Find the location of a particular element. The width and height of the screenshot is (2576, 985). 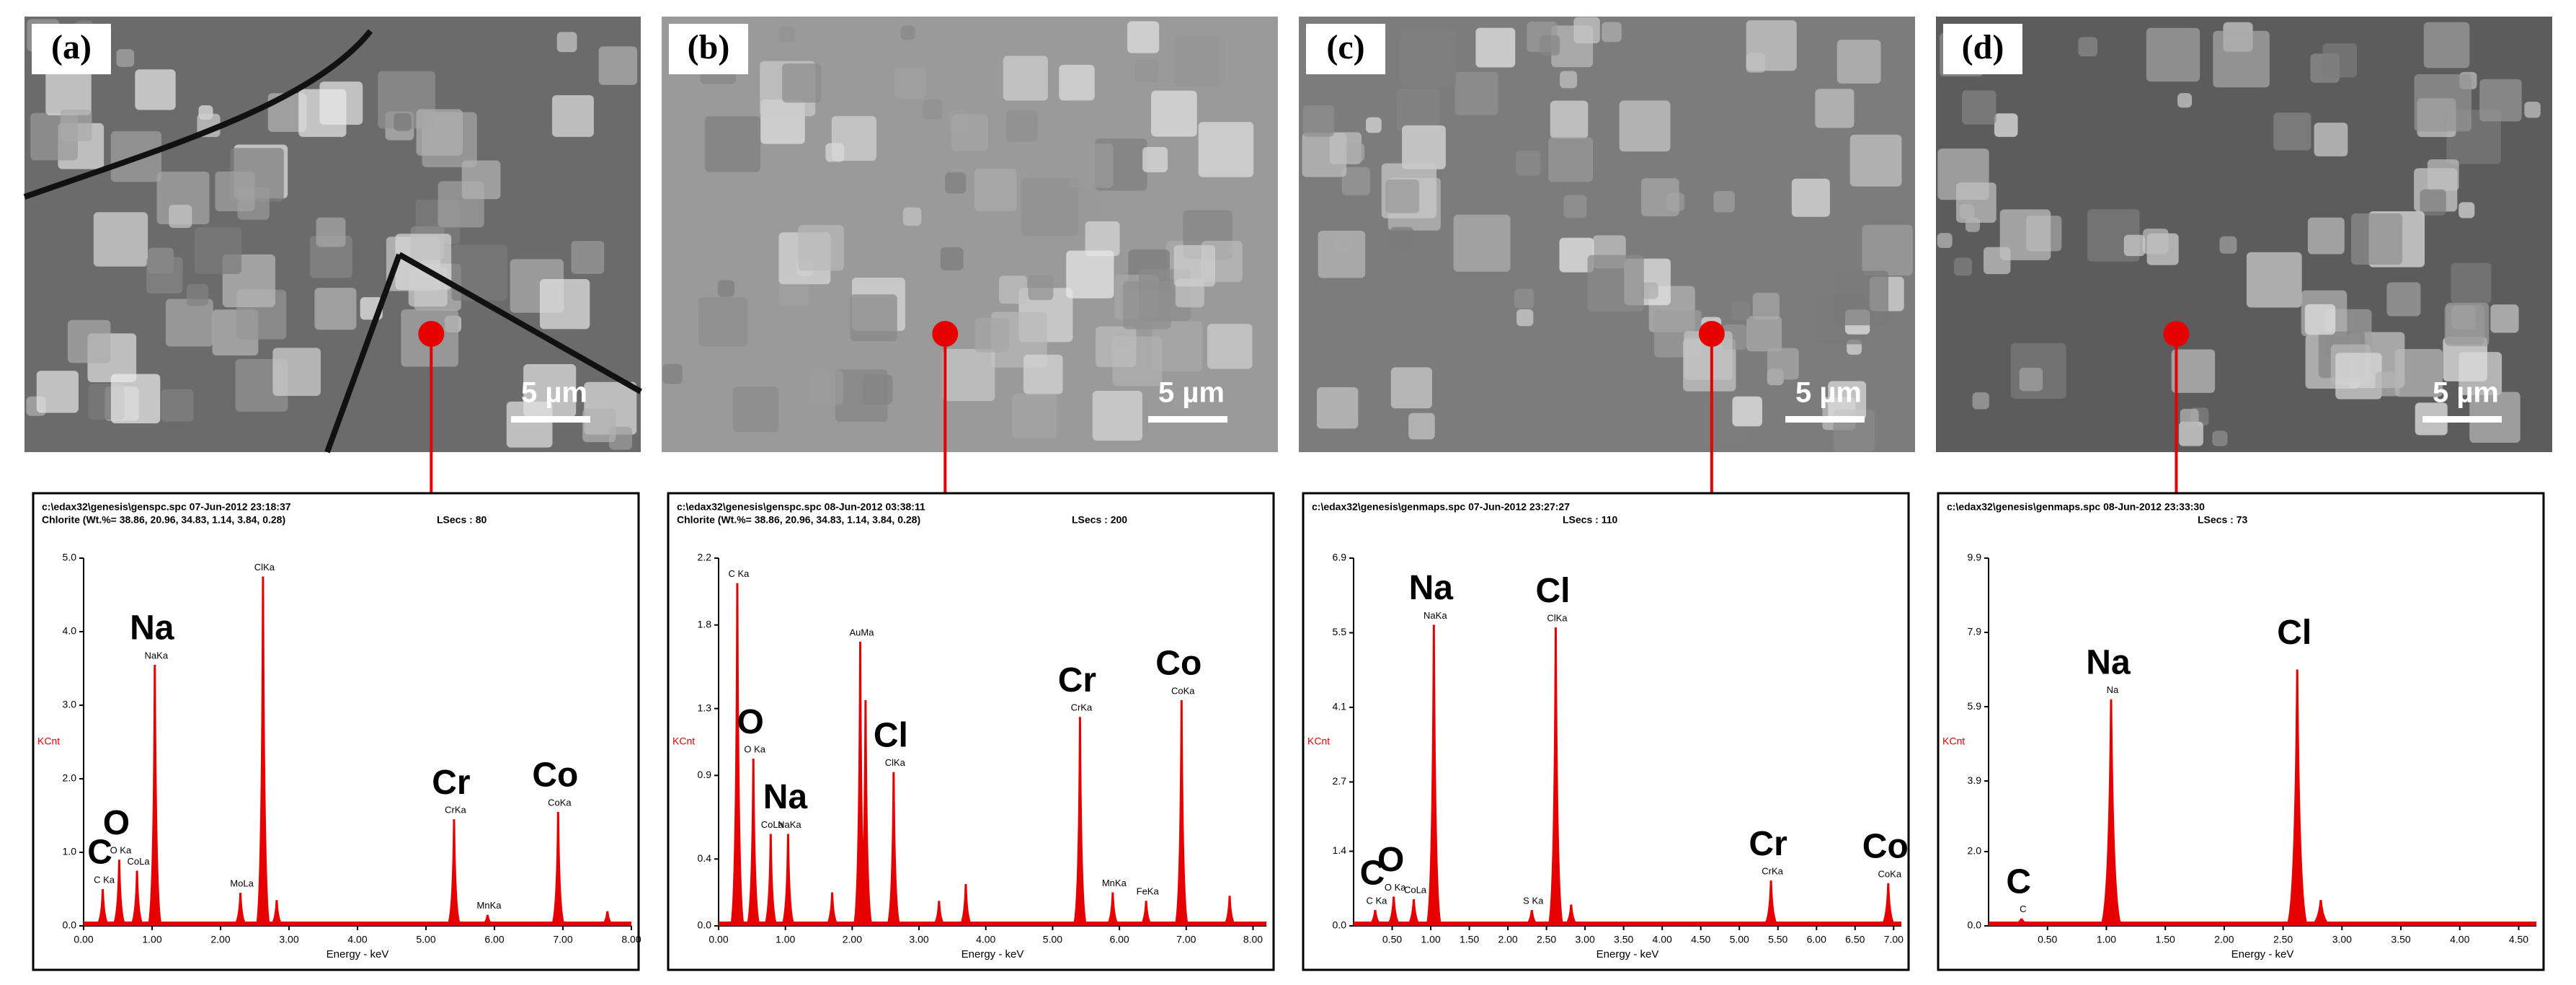

x-axis-label: Energy - keV is located at coordinates (1628, 954).